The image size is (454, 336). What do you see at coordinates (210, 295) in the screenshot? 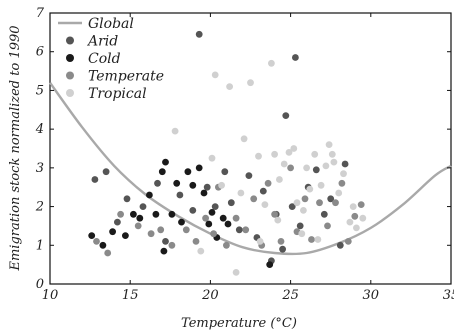
I see `x-tick-label: 20` at bounding box center [210, 295].